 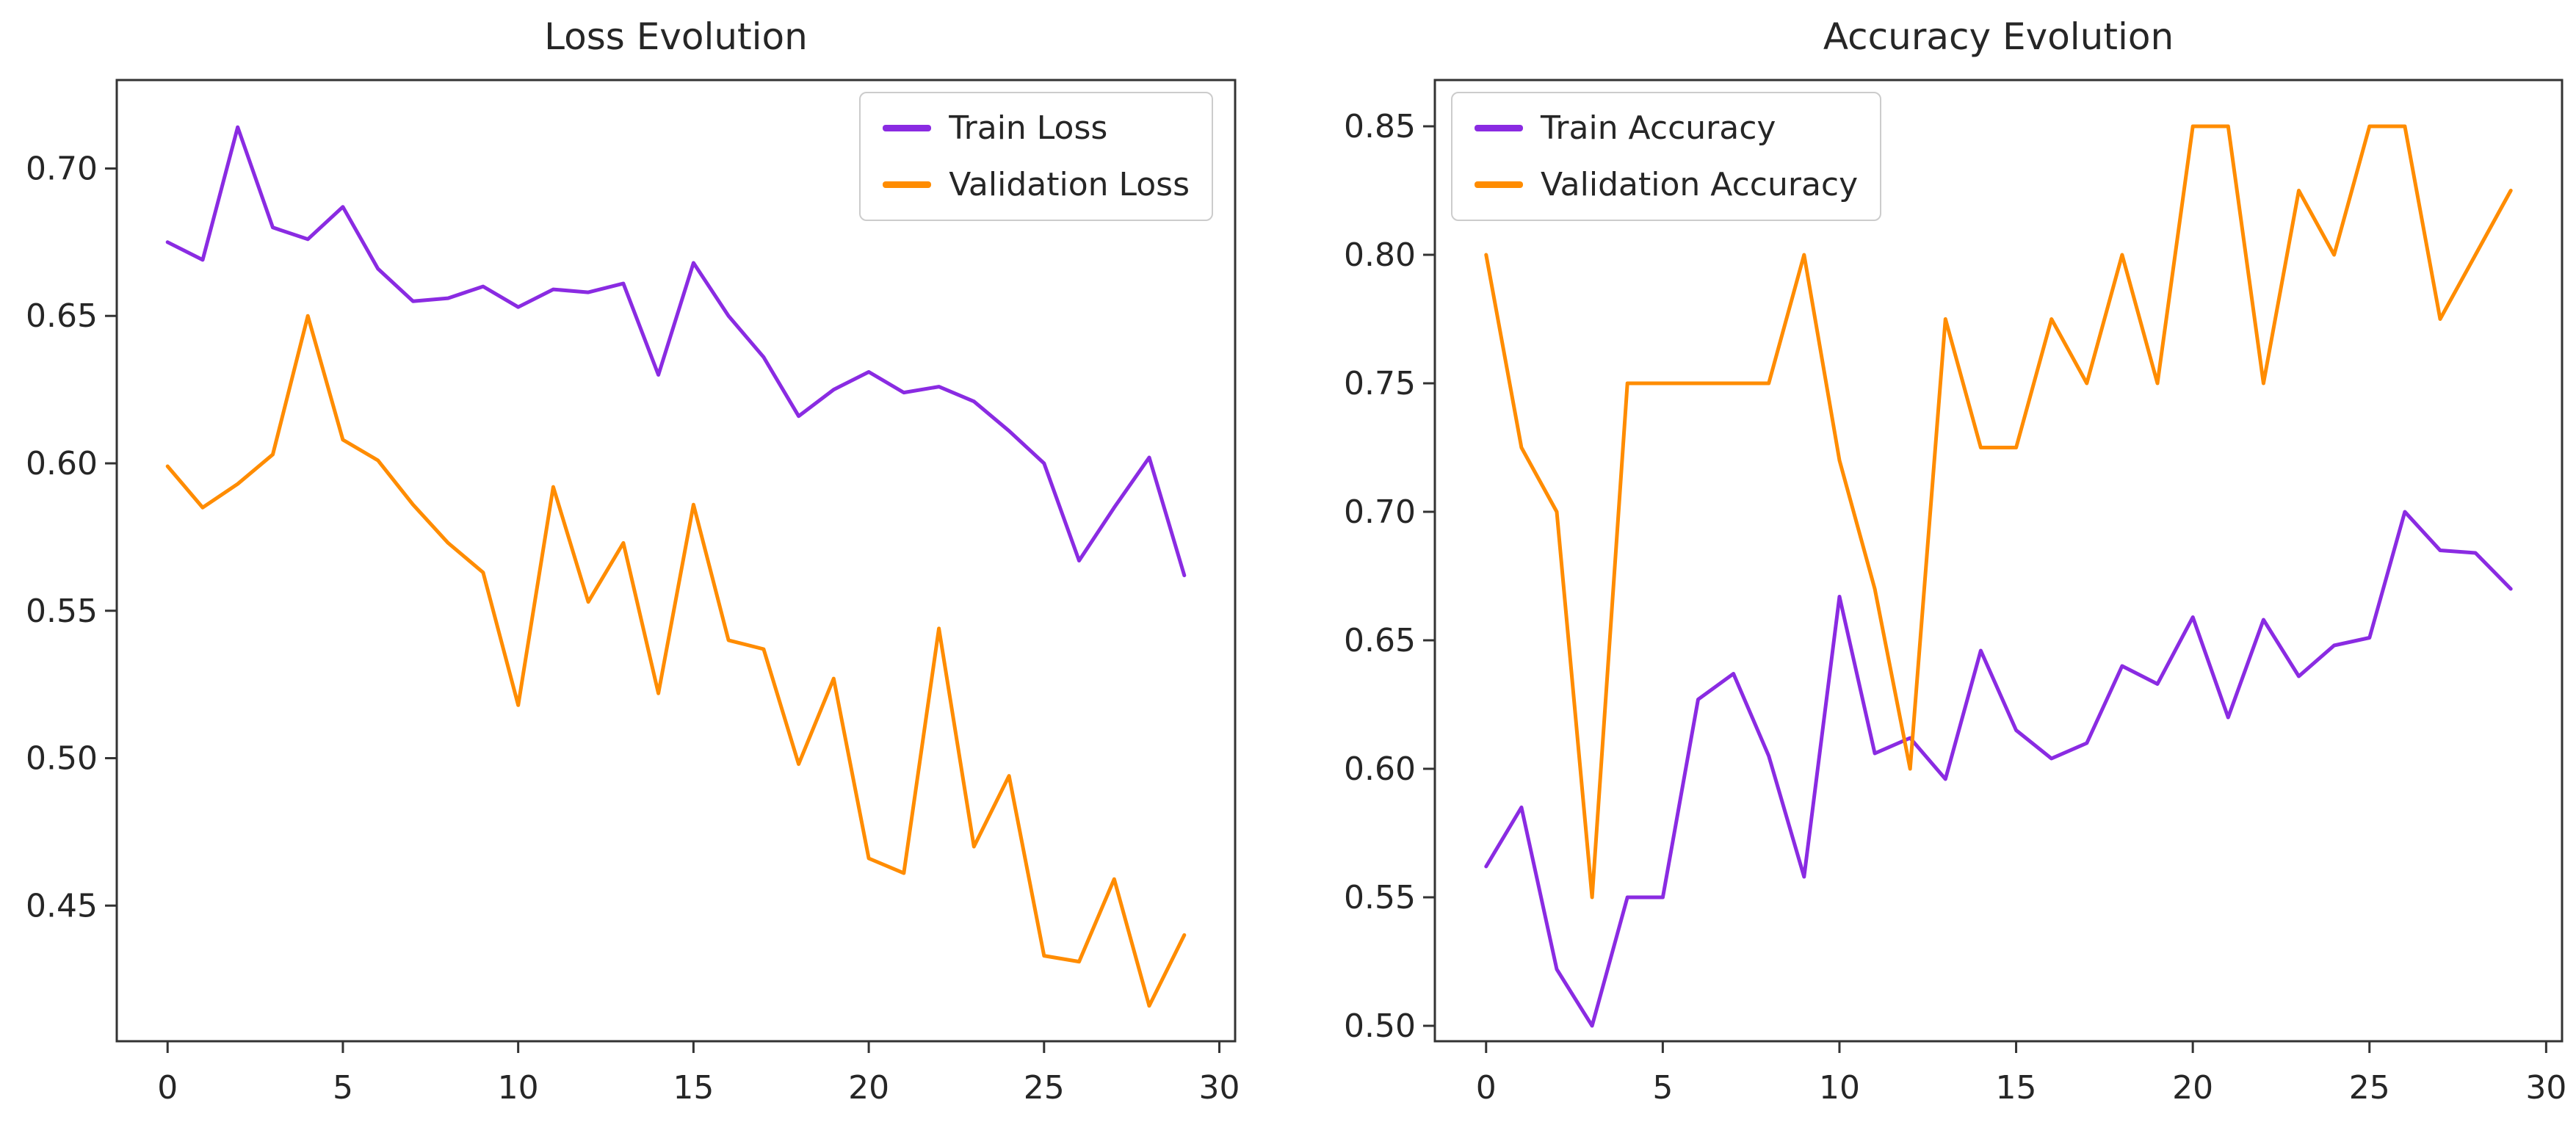 What do you see at coordinates (1380, 255) in the screenshot?
I see `y-tick-label: 0.80` at bounding box center [1380, 255].